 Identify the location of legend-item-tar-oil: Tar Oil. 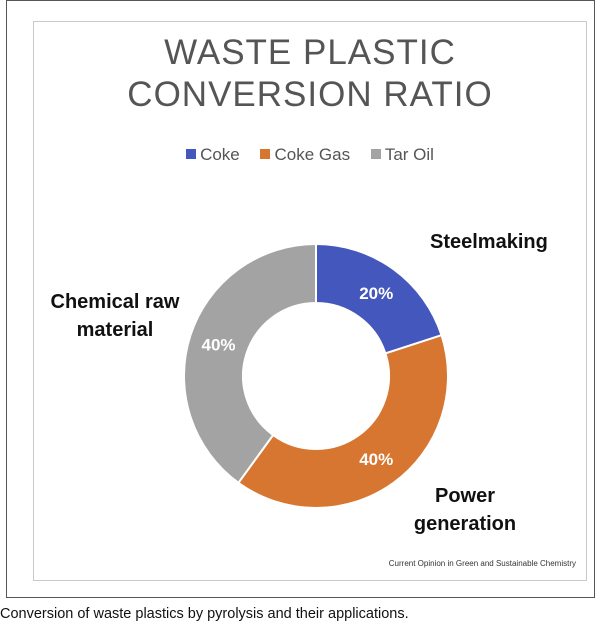
(402, 155).